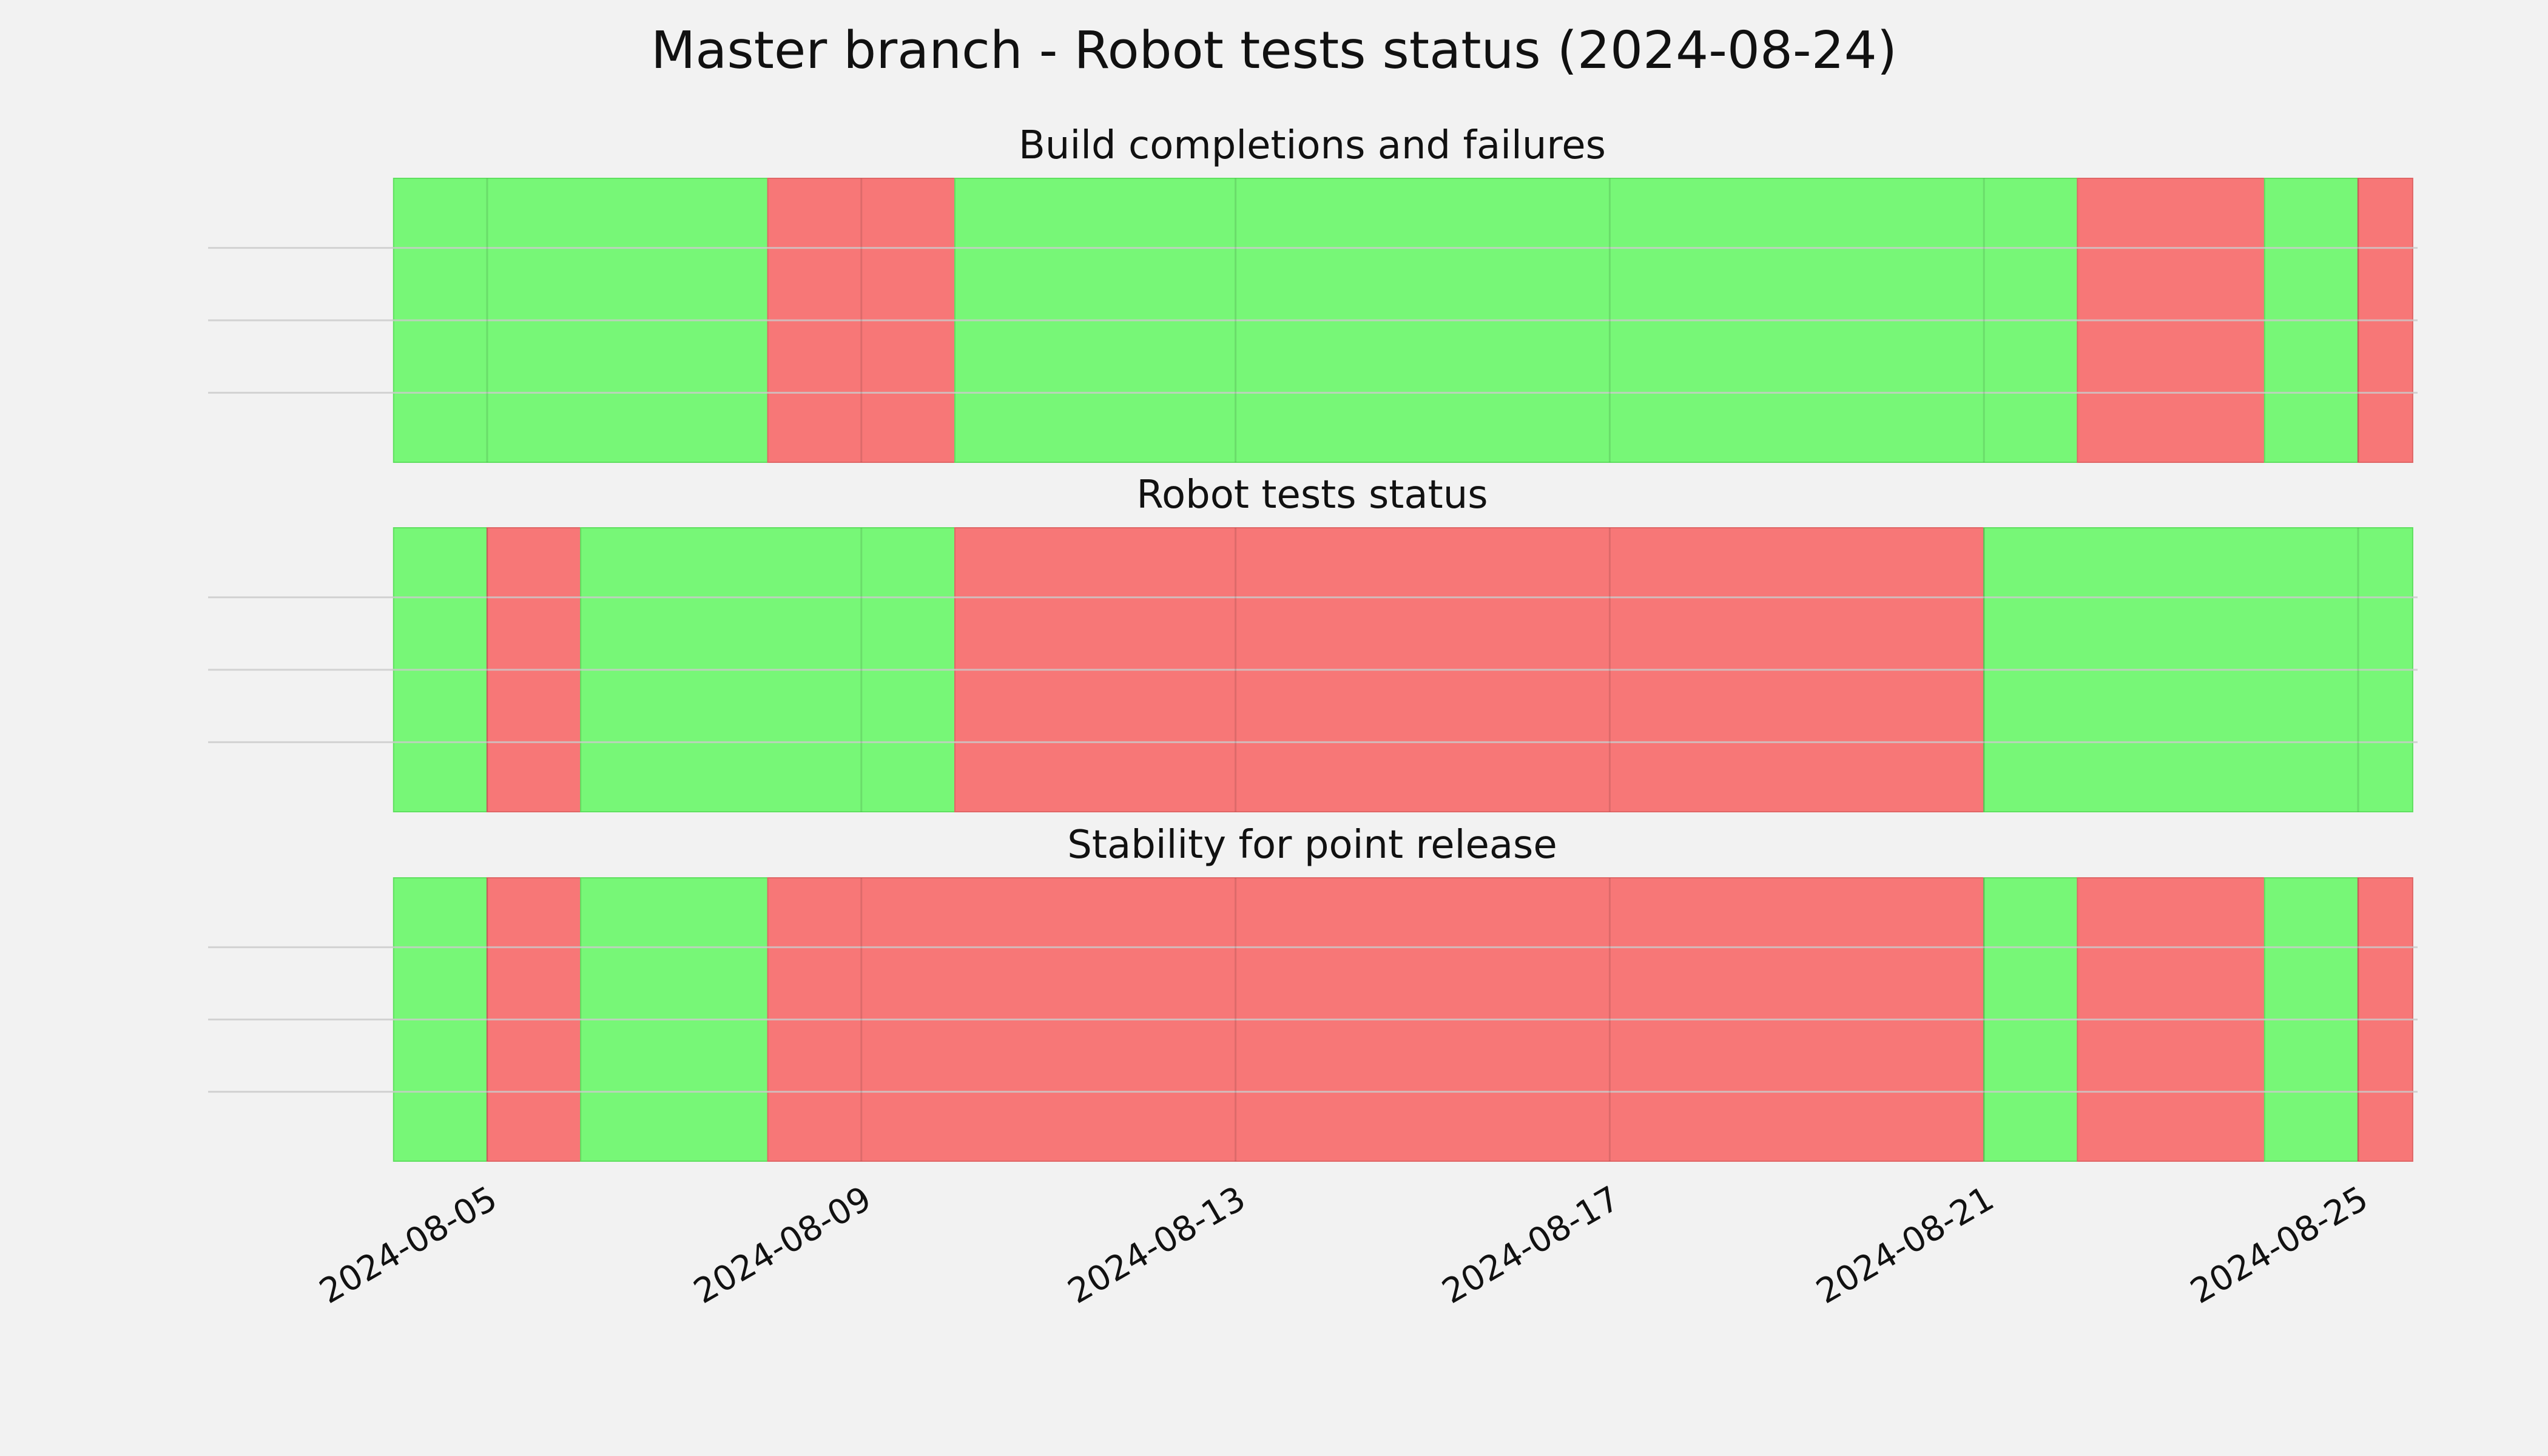 Image resolution: width=2548 pixels, height=1456 pixels. Describe the element at coordinates (1312, 845) in the screenshot. I see `panel-title: Stability for point release` at that location.